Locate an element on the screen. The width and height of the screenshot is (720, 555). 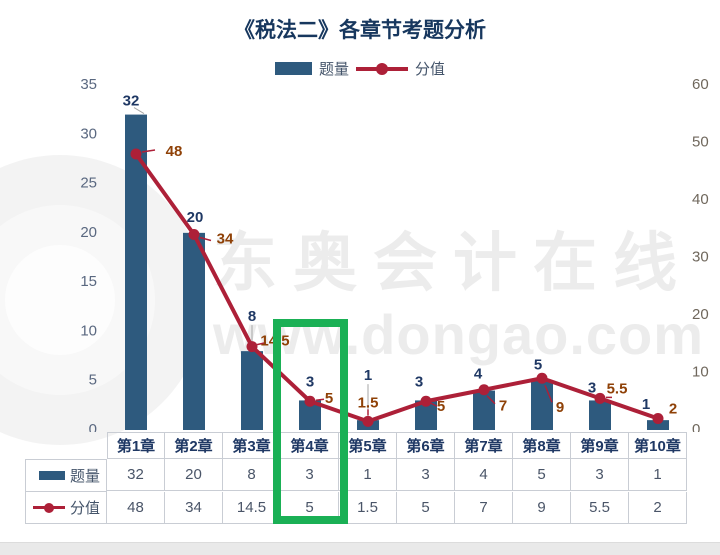
table-row-key-line: 分值 is located at coordinates (66, 508).